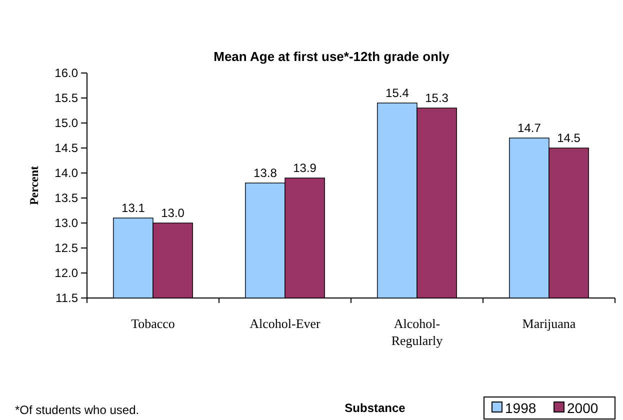 Image resolution: width=623 pixels, height=420 pixels. Describe the element at coordinates (332, 56) in the screenshot. I see `chart-title: Mean Age at first use*-12th grade only` at that location.